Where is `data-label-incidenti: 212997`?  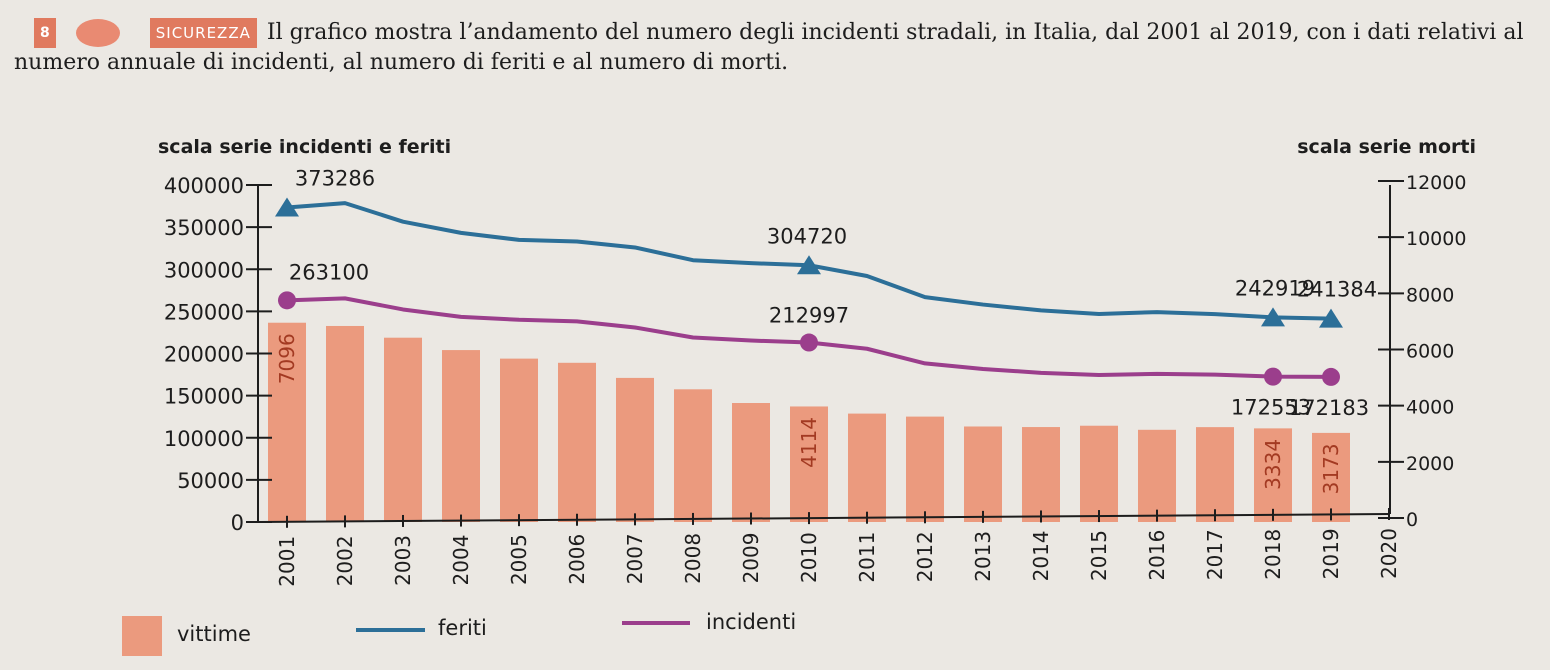
data-label-incidenti: 212997 is located at coordinates (809, 316).